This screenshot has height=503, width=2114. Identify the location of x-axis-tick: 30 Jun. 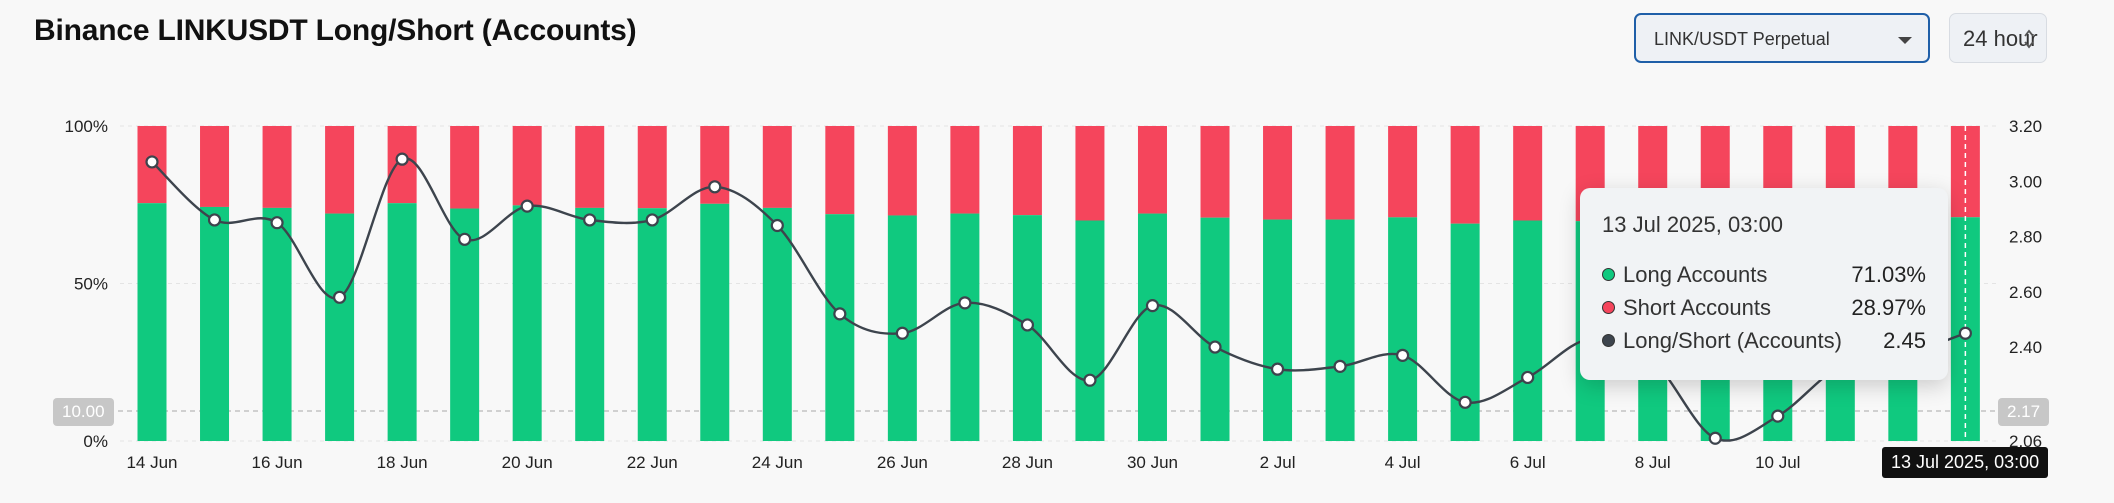
(1152, 462).